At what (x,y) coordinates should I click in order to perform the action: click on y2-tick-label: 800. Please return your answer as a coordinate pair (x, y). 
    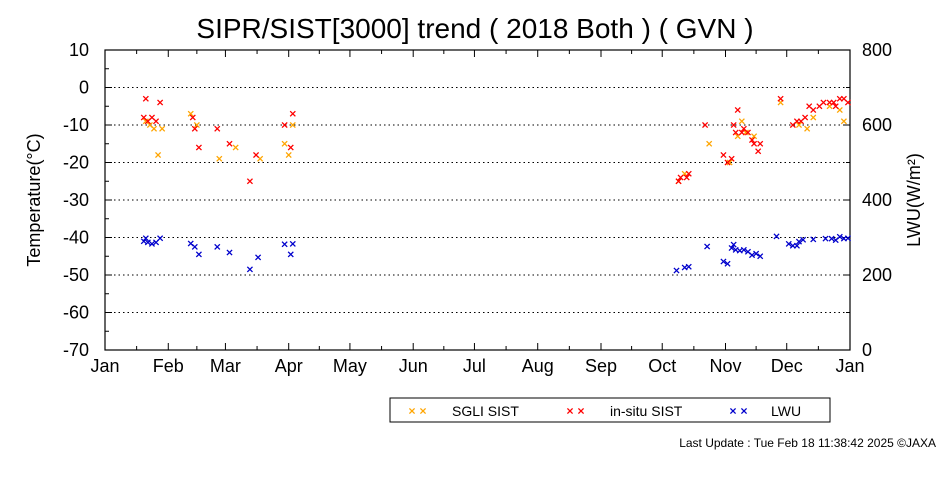
    Looking at the image, I should click on (877, 50).